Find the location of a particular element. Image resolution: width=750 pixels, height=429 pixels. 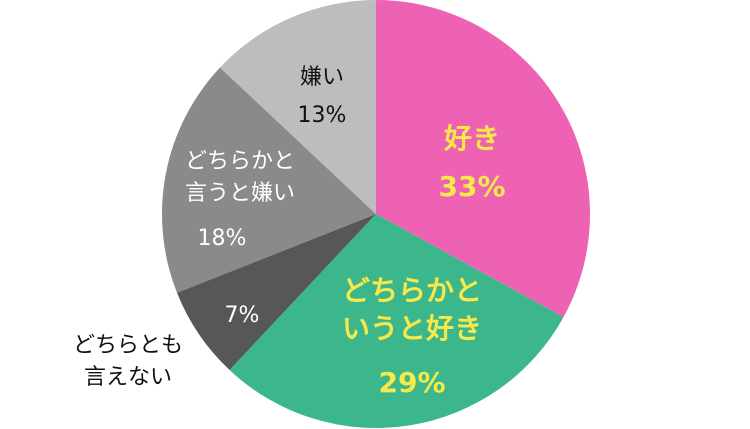

slice-value-label: 29% is located at coordinates (411, 382).